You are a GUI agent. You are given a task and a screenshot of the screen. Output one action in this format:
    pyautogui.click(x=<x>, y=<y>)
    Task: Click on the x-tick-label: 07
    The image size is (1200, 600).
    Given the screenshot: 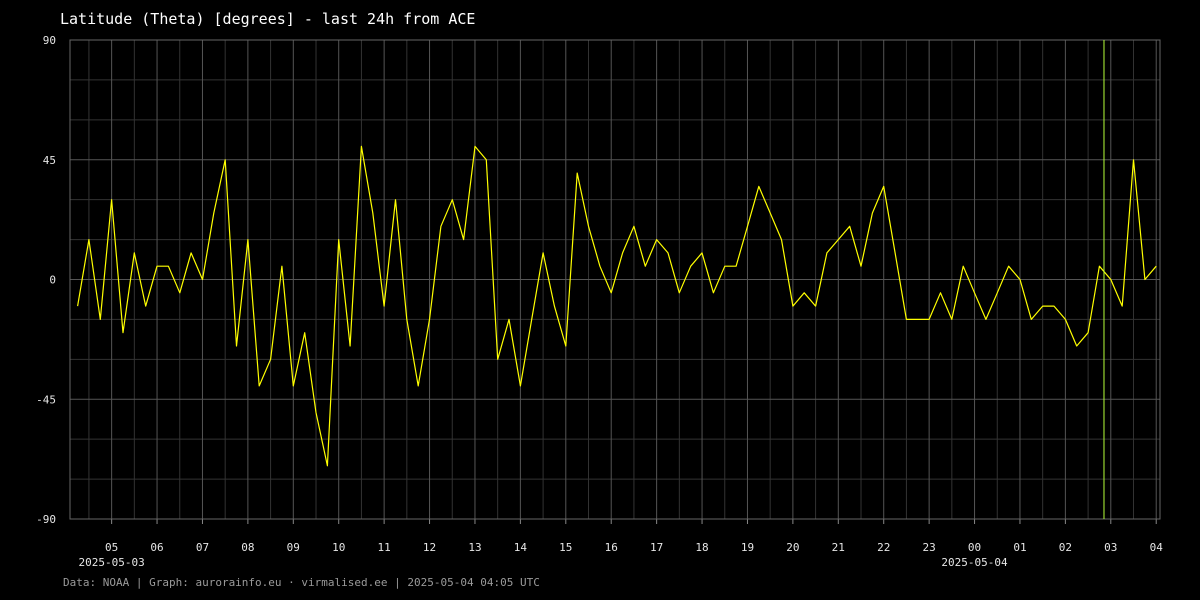 What is the action you would take?
    pyautogui.click(x=202, y=547)
    